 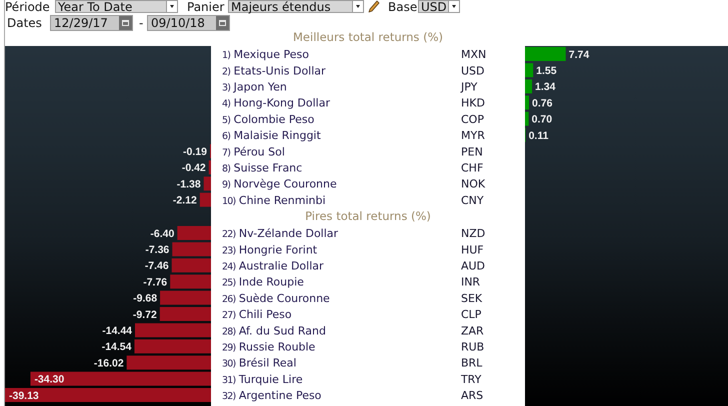 What do you see at coordinates (155, 282) in the screenshot?
I see `data-label: -7.76` at bounding box center [155, 282].